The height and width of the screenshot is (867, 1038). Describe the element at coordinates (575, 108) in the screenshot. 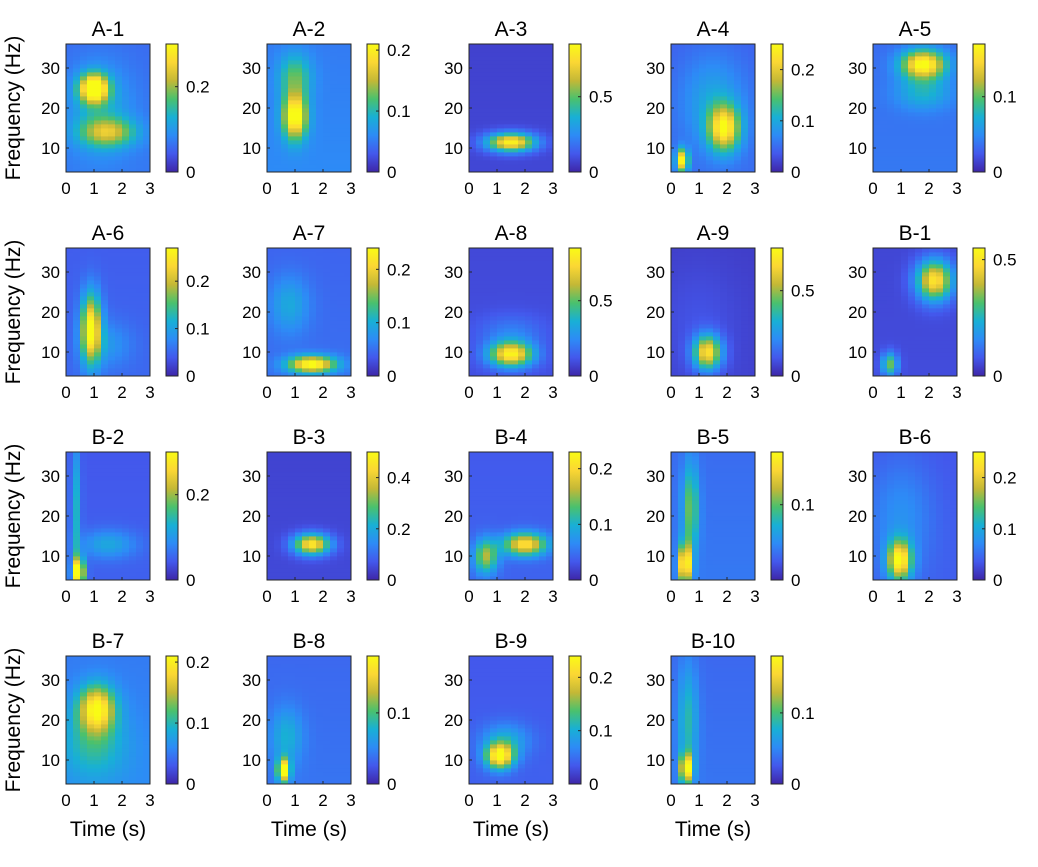

I see `colorbar` at that location.